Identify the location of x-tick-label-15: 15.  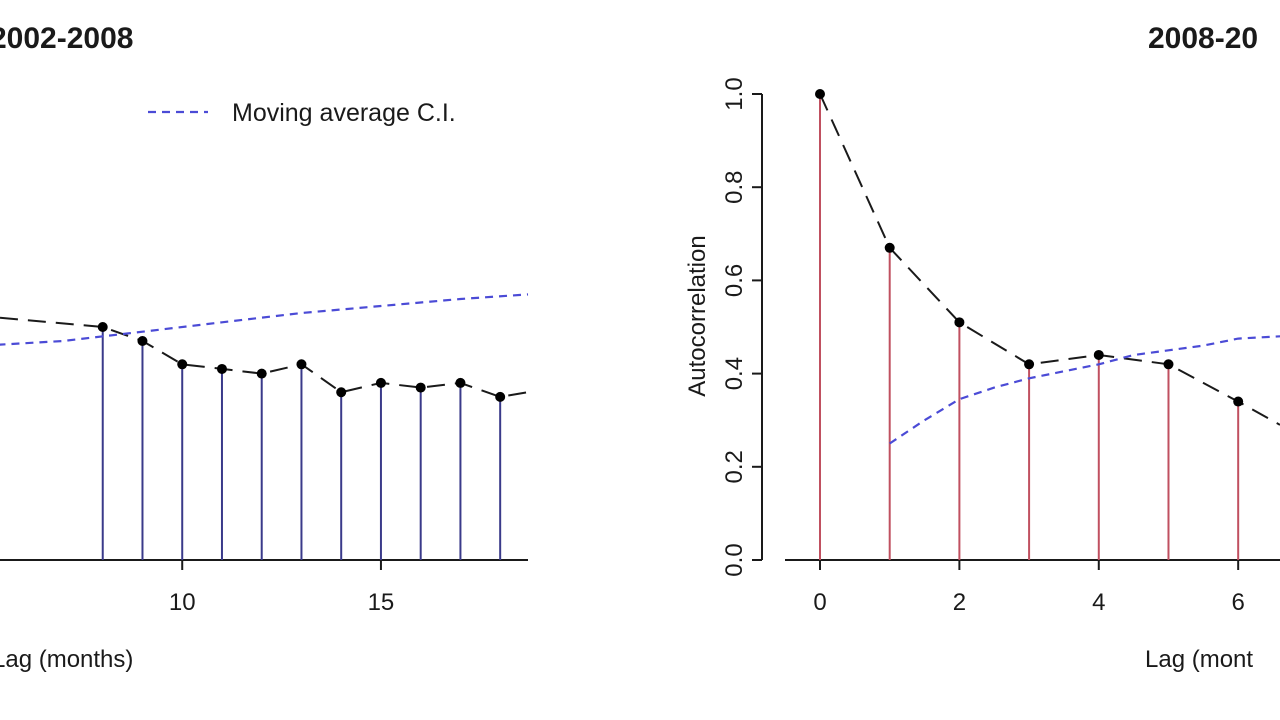
(381, 602).